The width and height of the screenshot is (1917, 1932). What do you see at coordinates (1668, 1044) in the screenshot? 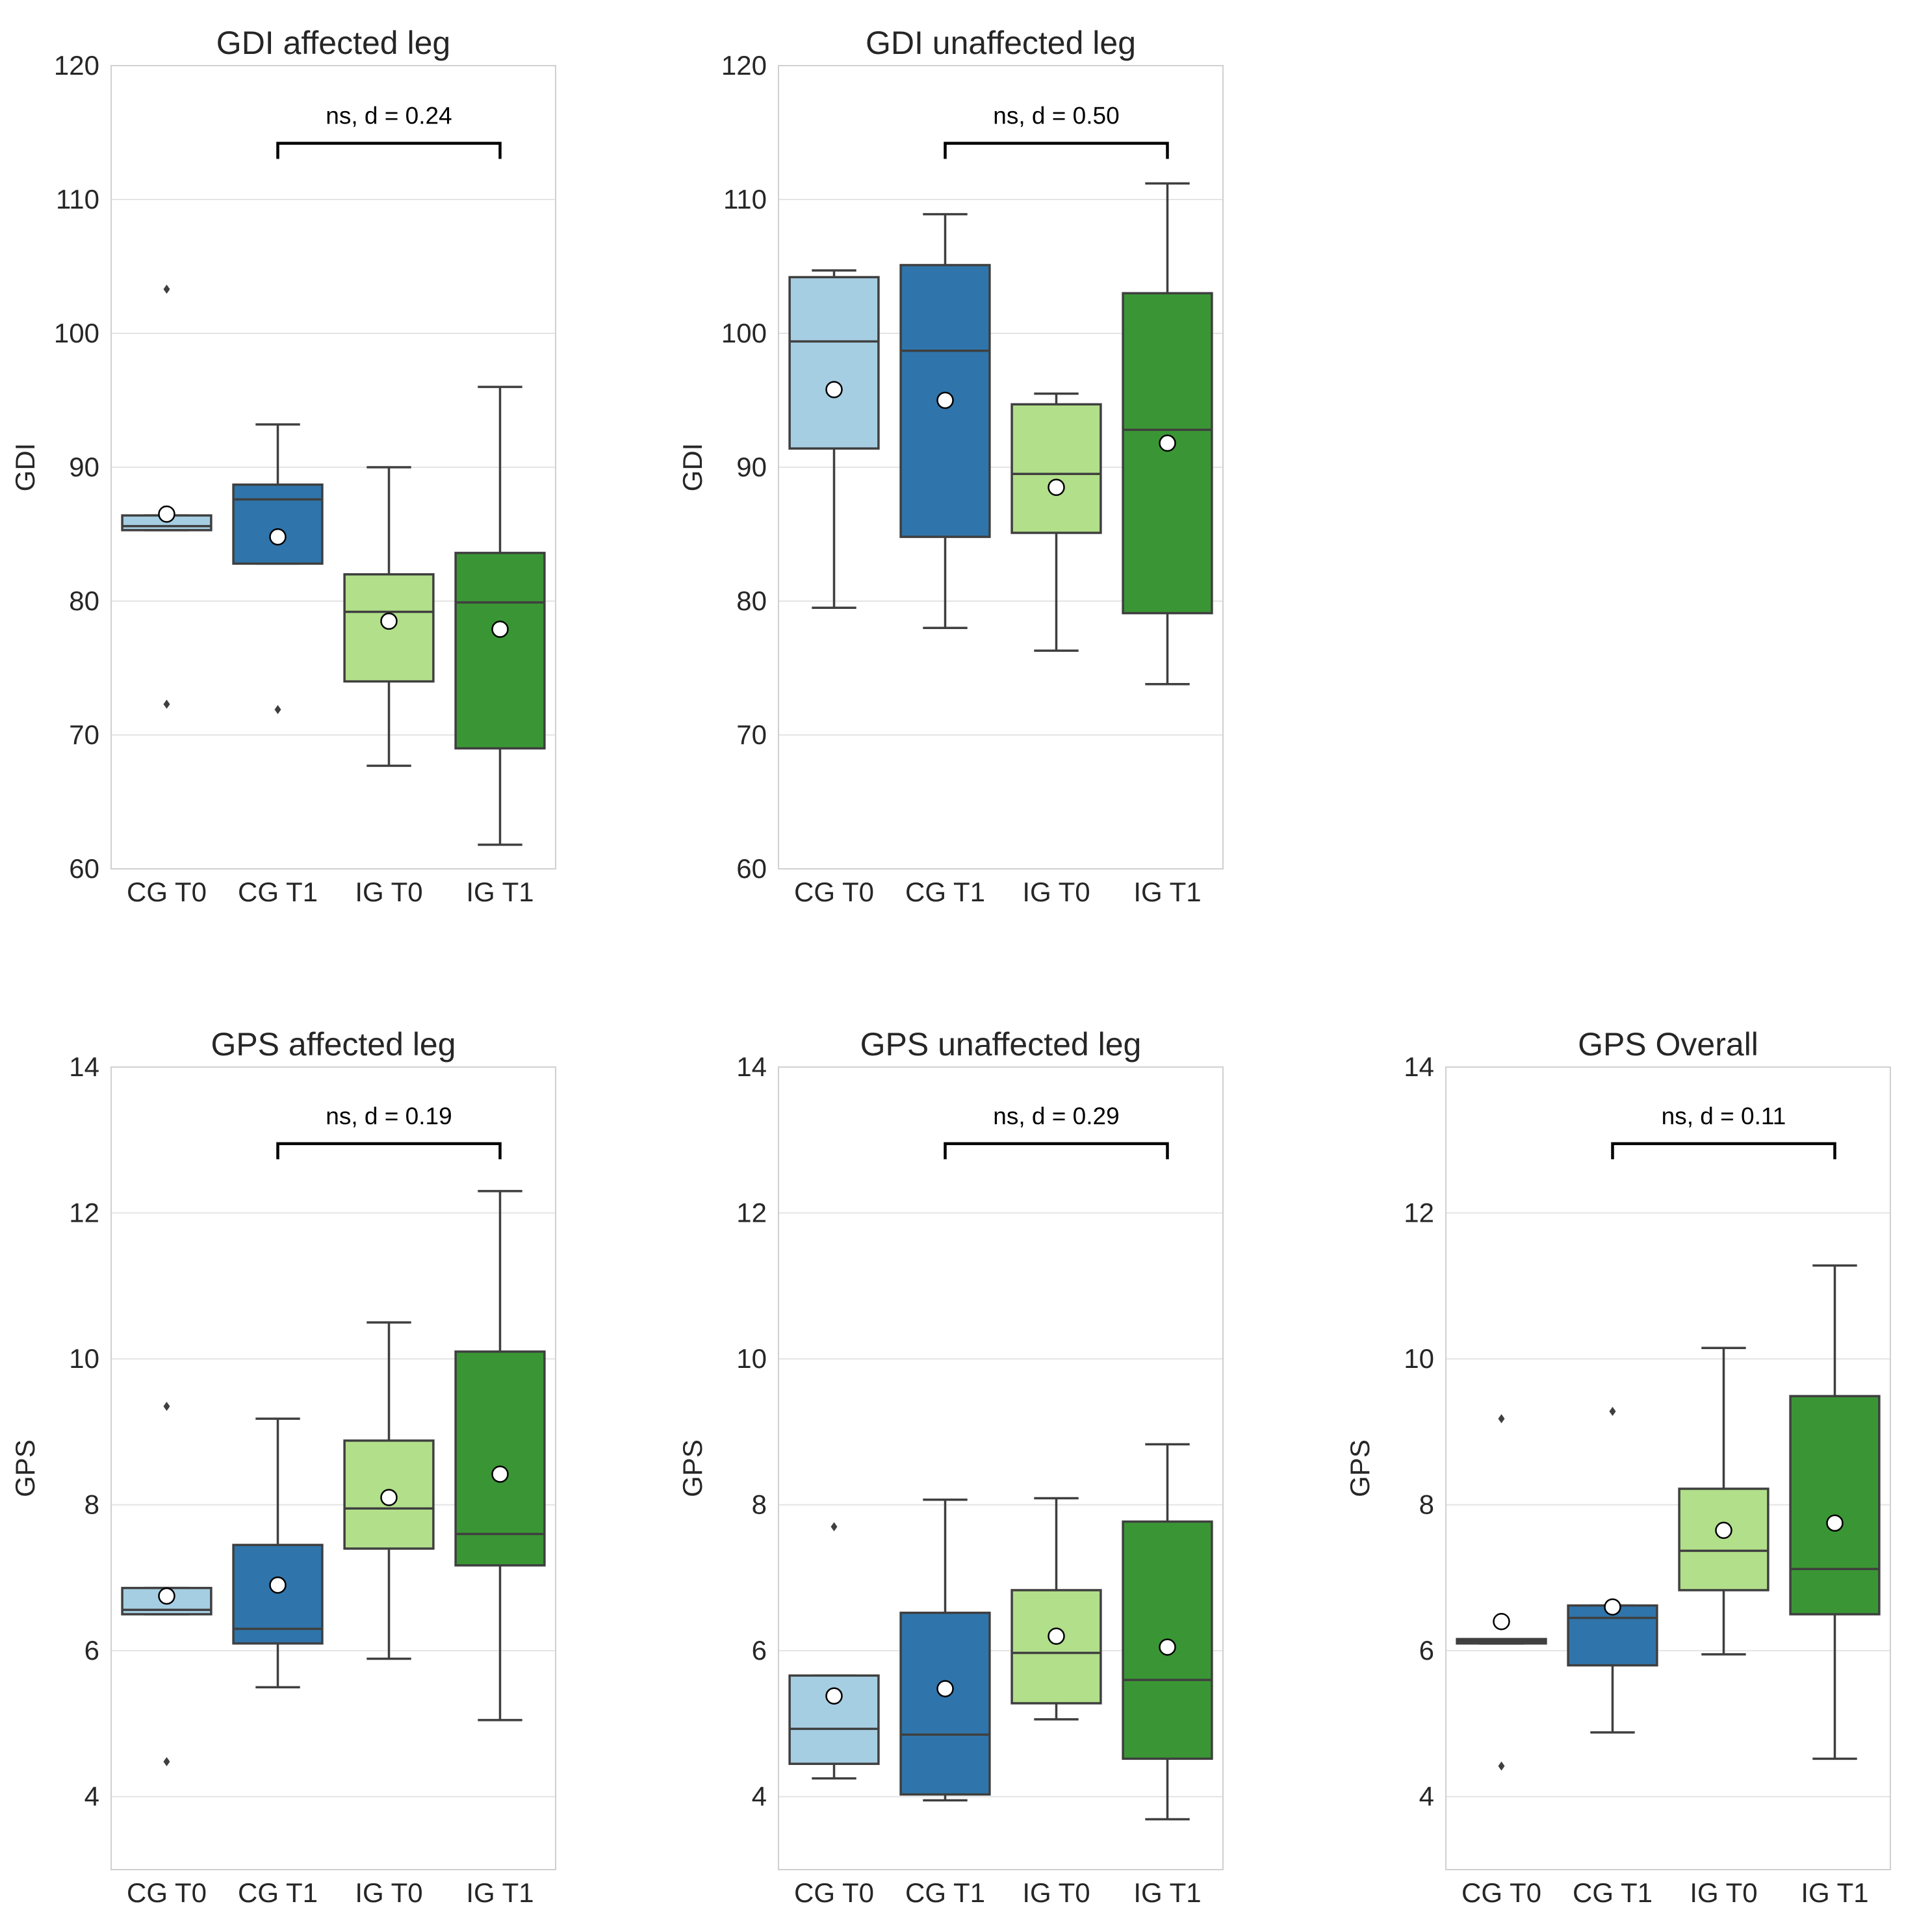
I see `chart-title: GPS Overall` at bounding box center [1668, 1044].